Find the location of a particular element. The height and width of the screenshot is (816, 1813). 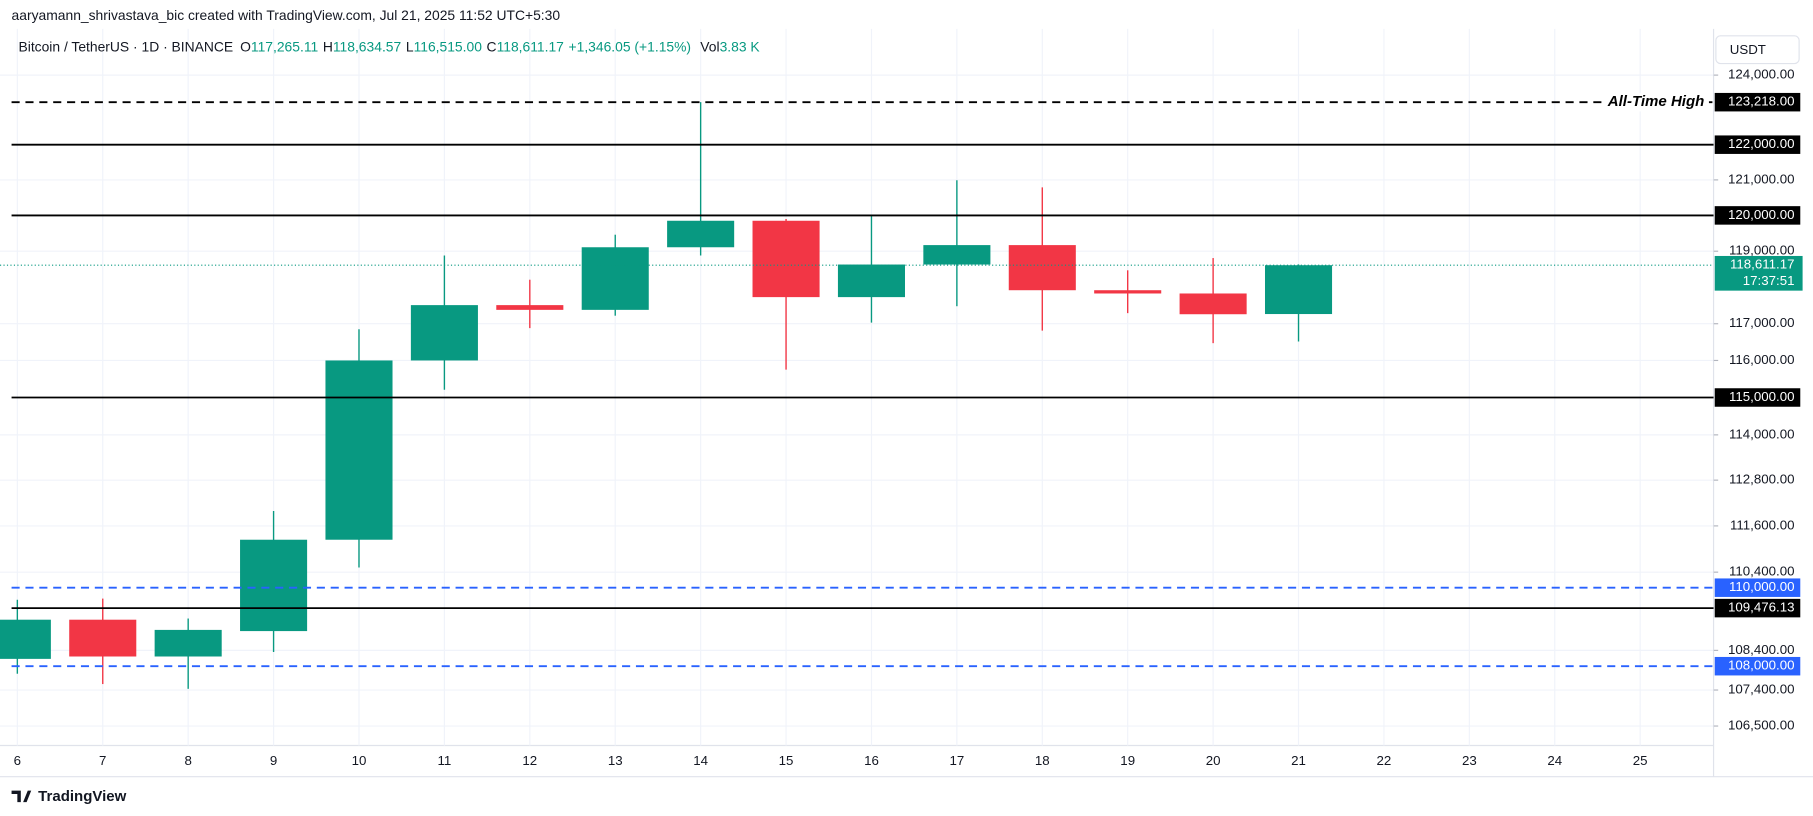

stat-value: 117,265.11 is located at coordinates (285, 46).